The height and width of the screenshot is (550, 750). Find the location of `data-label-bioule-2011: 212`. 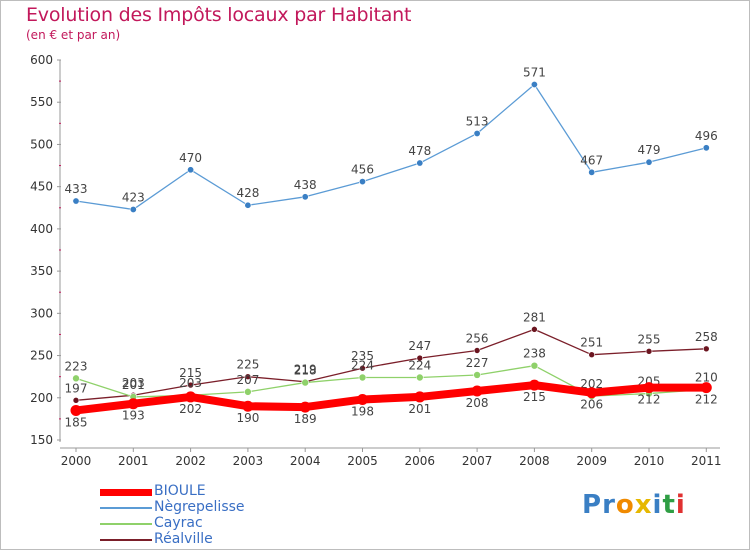

data-label-bioule-2011: 212 is located at coordinates (706, 400).